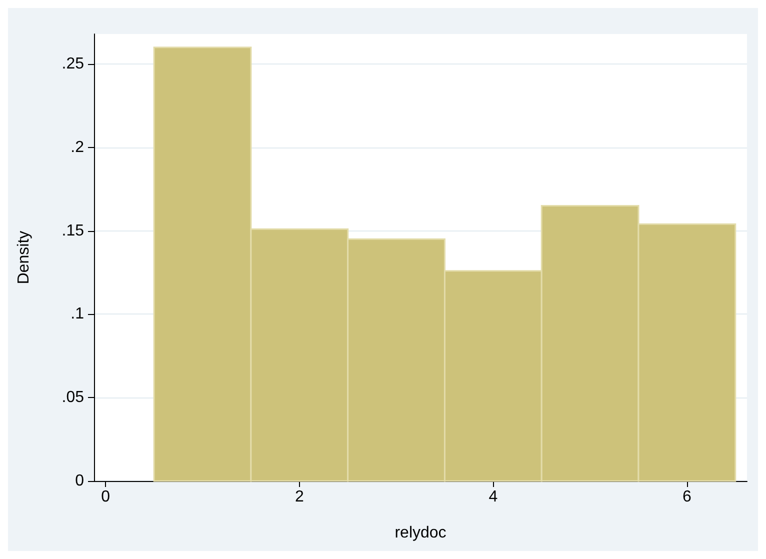 Image resolution: width=766 pixels, height=559 pixels. I want to click on x-axis-title: relydoc, so click(420, 533).